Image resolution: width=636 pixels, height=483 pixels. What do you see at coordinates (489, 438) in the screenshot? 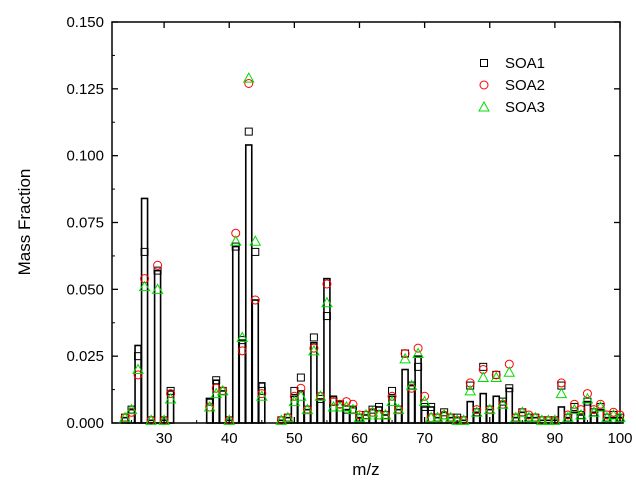
I see `x-tick-label: 80` at bounding box center [489, 438].